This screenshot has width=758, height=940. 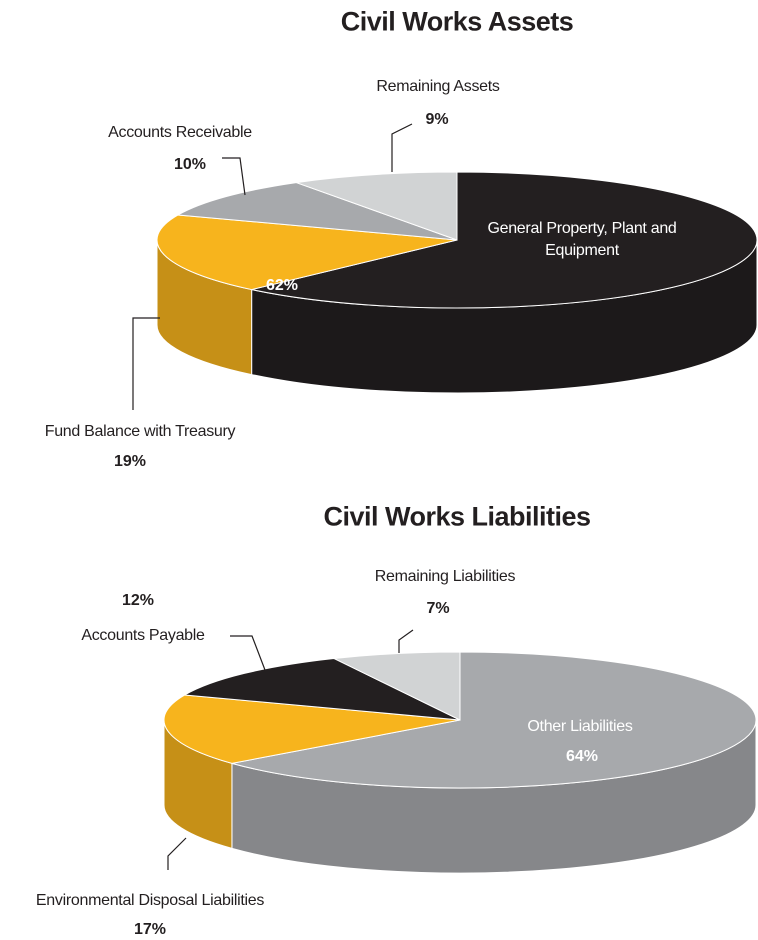 I want to click on chart-title: Civil Works Assets, so click(x=457, y=21).